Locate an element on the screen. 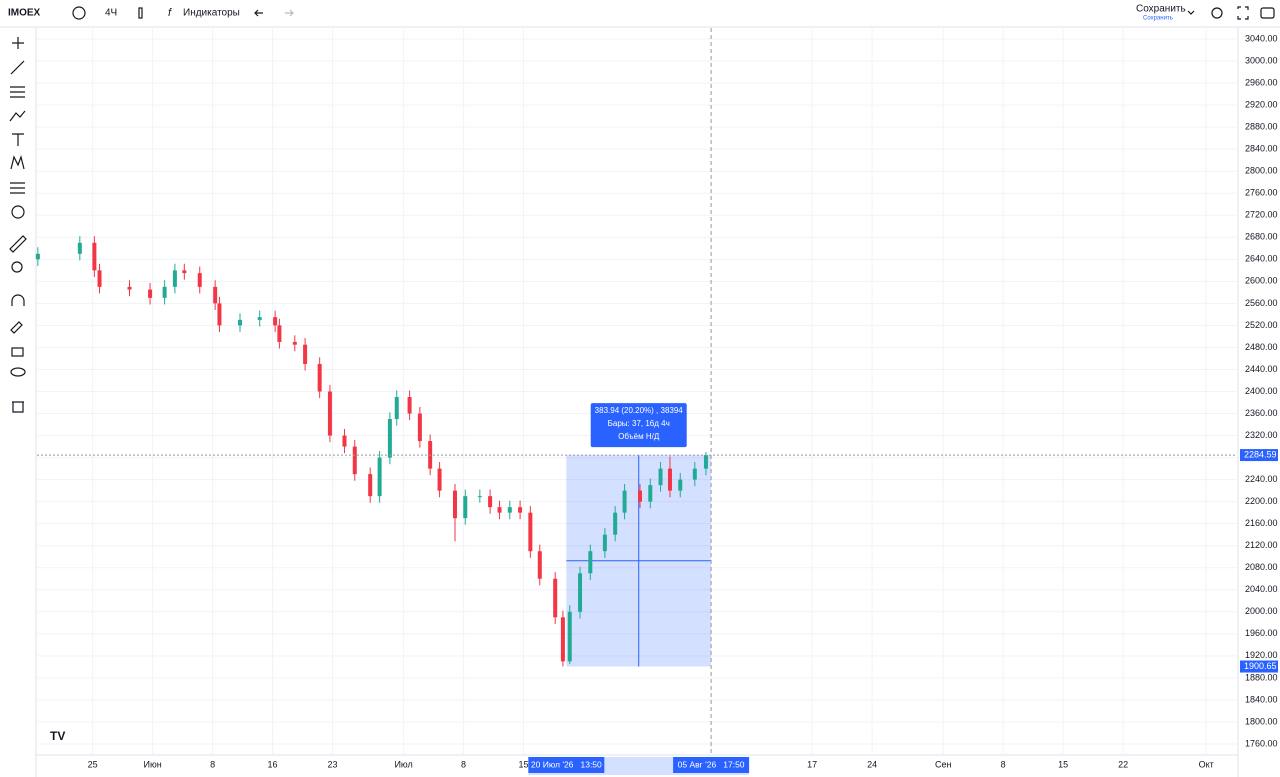 This screenshot has width=1280, height=777. y-tick-label: 1840.00 is located at coordinates (1261, 699).